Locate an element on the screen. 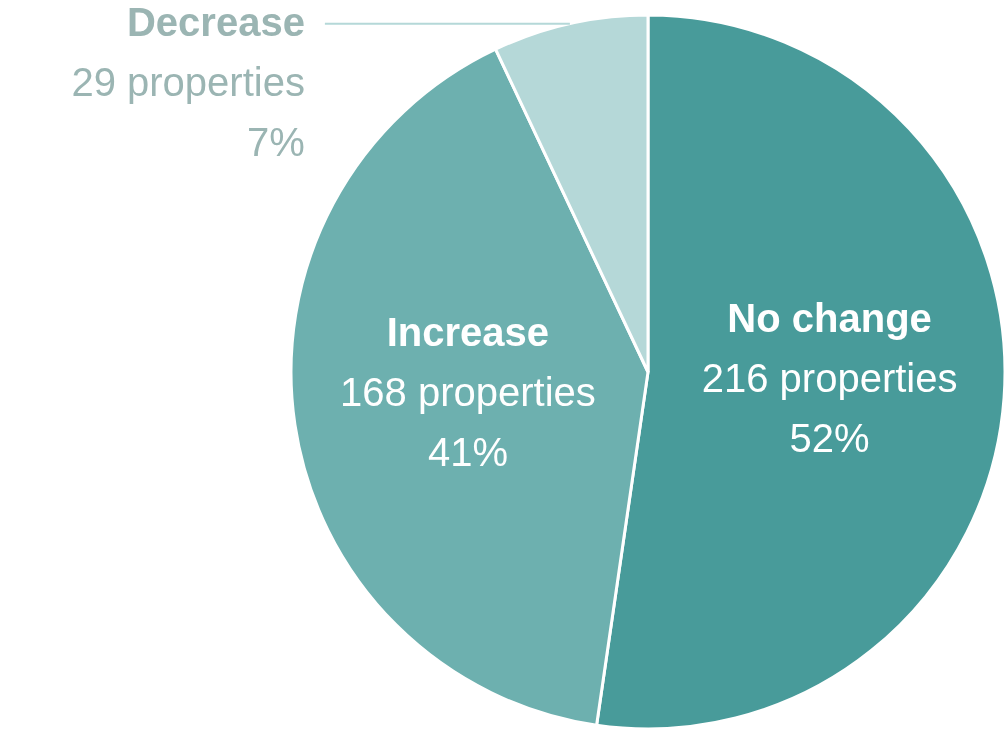 The image size is (1004, 735). slice-label: Increase is located at coordinates (468, 331).